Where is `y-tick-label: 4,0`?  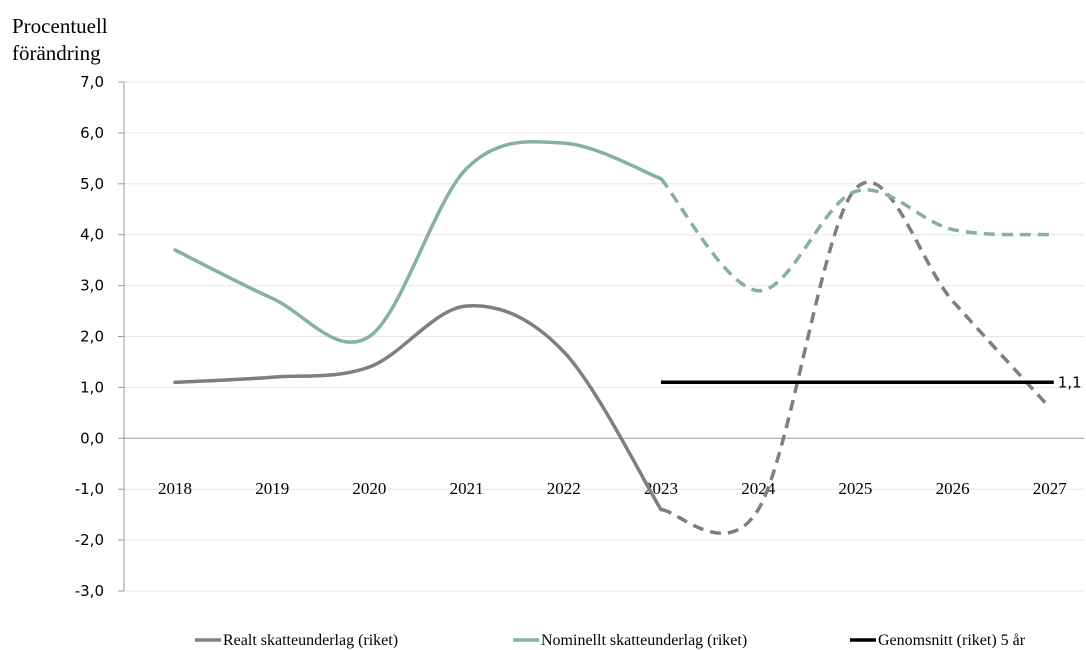
y-tick-label: 4,0 is located at coordinates (92, 235).